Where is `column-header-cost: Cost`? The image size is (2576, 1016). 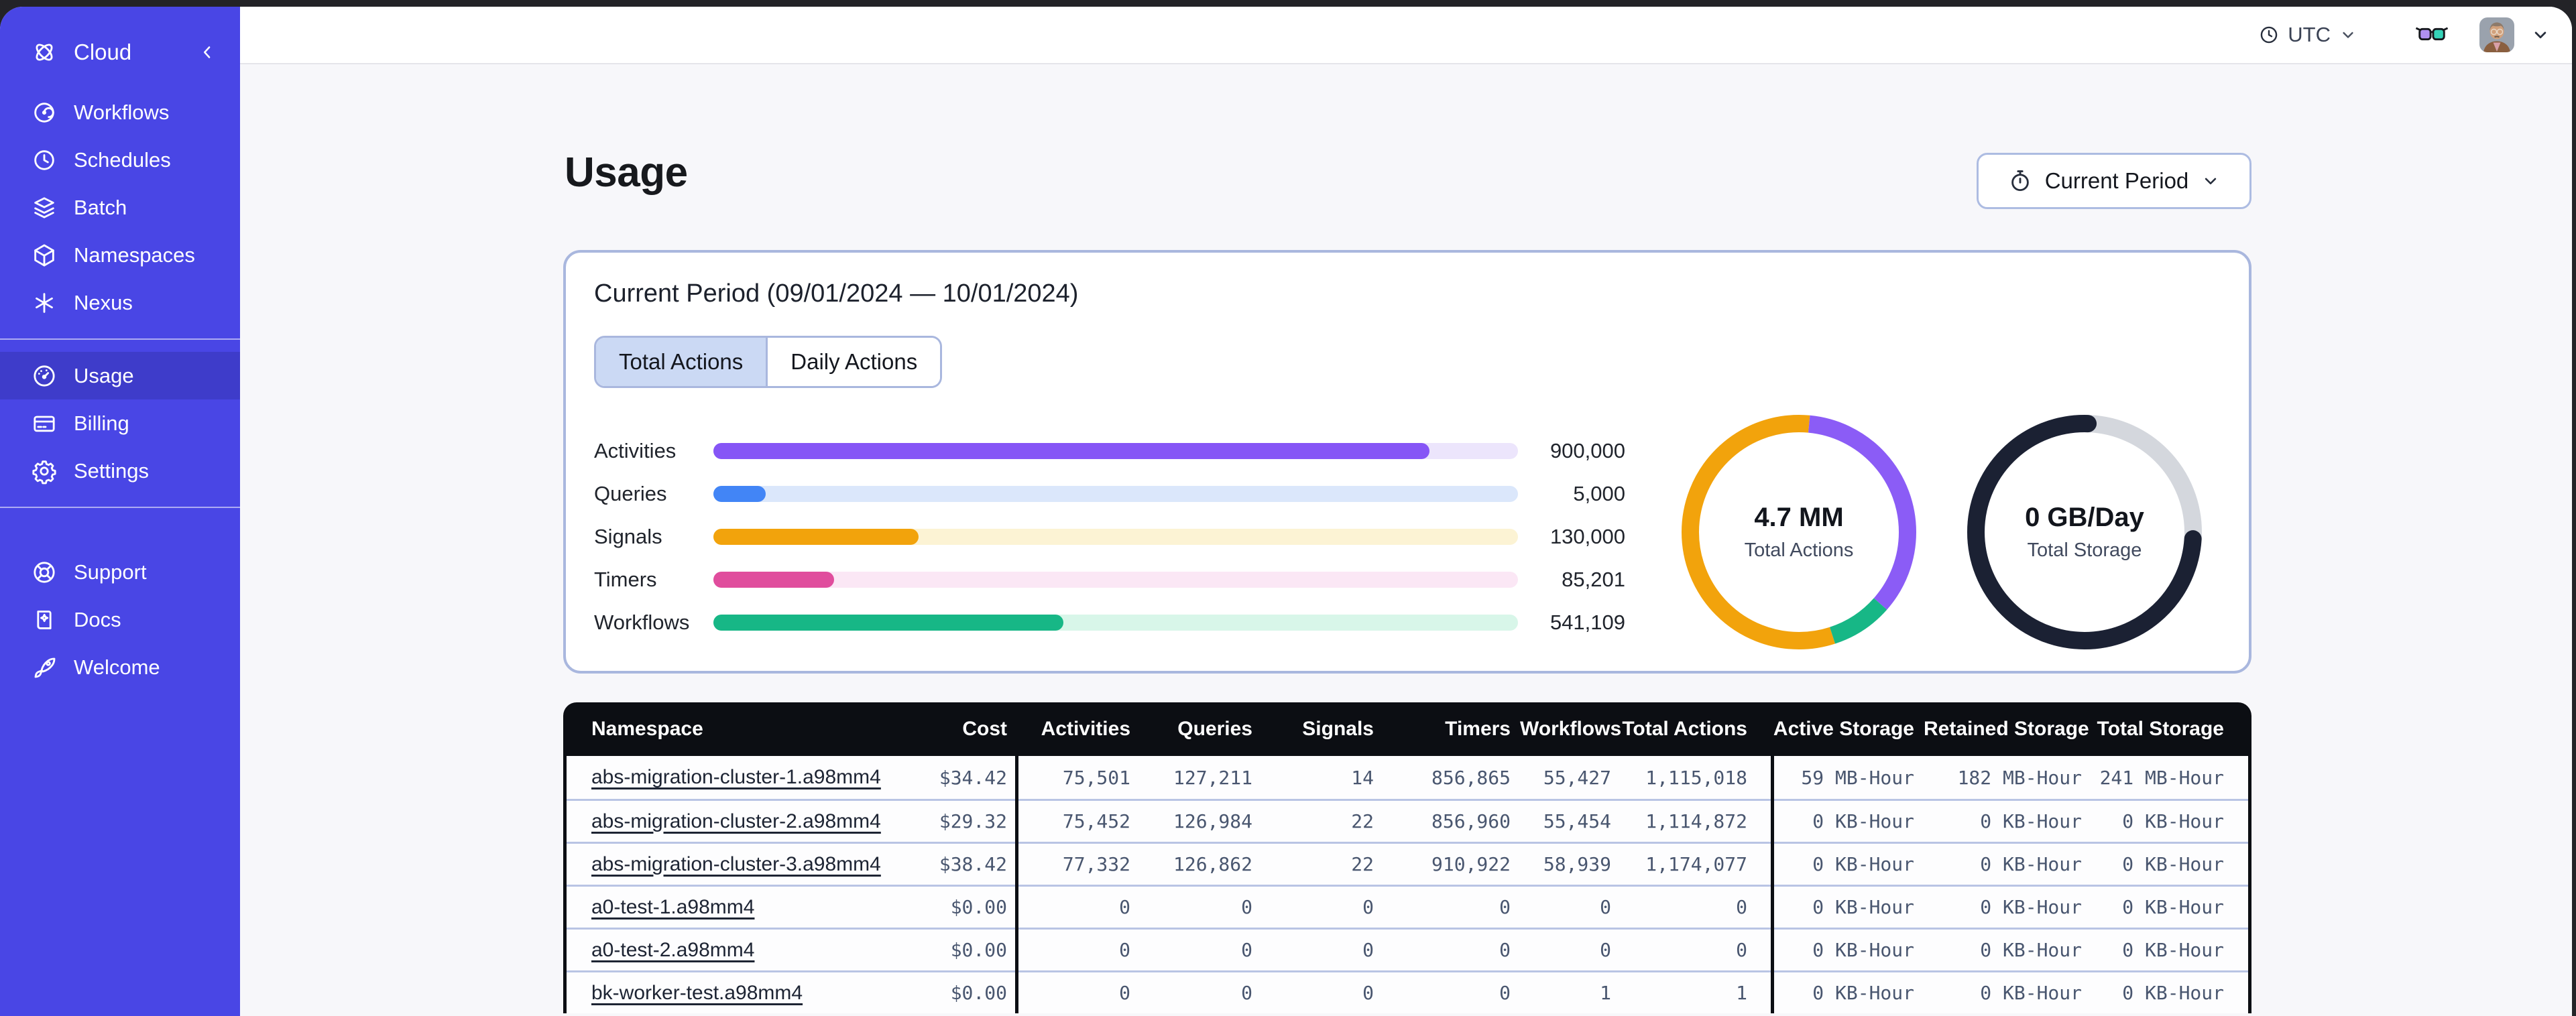 column-header-cost: Cost is located at coordinates (984, 729).